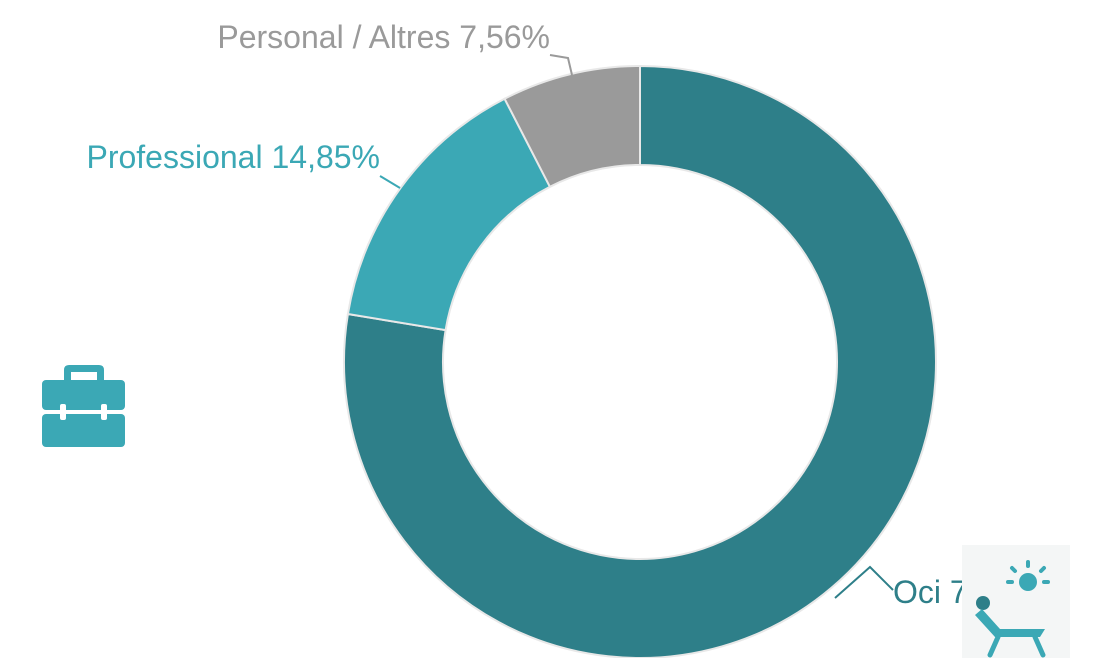 This screenshot has height=658, width=1106. I want to click on briefcase-icon, so click(83, 406).